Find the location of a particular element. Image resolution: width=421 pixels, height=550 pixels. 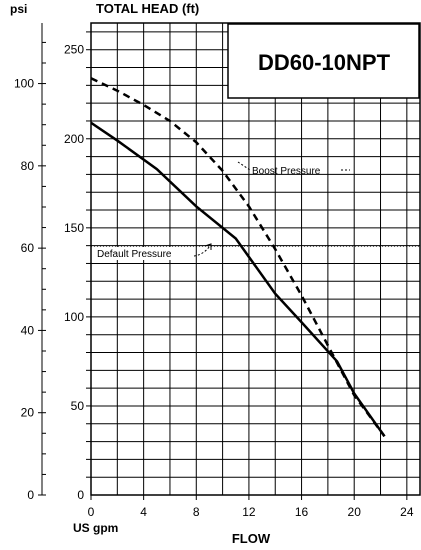

y-right-label: TOTAL HEAD (ft) is located at coordinates (147, 8).